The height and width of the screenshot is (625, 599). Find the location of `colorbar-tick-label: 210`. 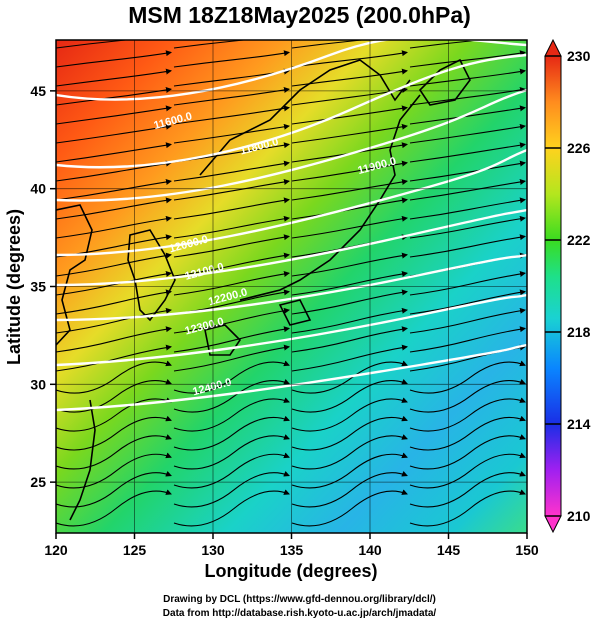

colorbar-tick-label: 210 is located at coordinates (579, 516).